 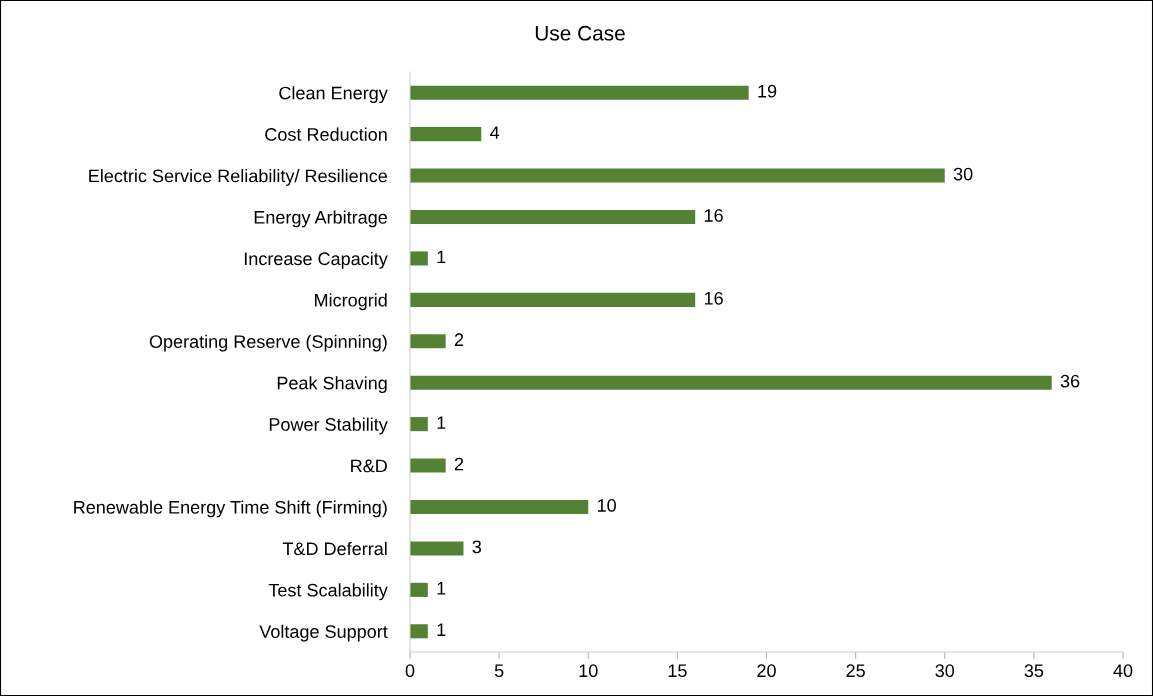 I want to click on x-tick-label: 30, so click(x=945, y=671).